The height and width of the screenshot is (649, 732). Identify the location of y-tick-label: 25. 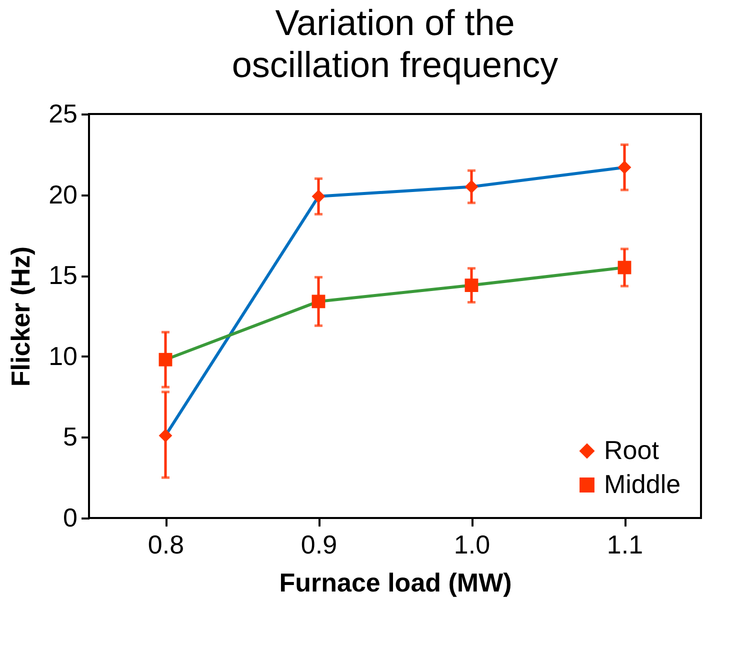
(63, 113).